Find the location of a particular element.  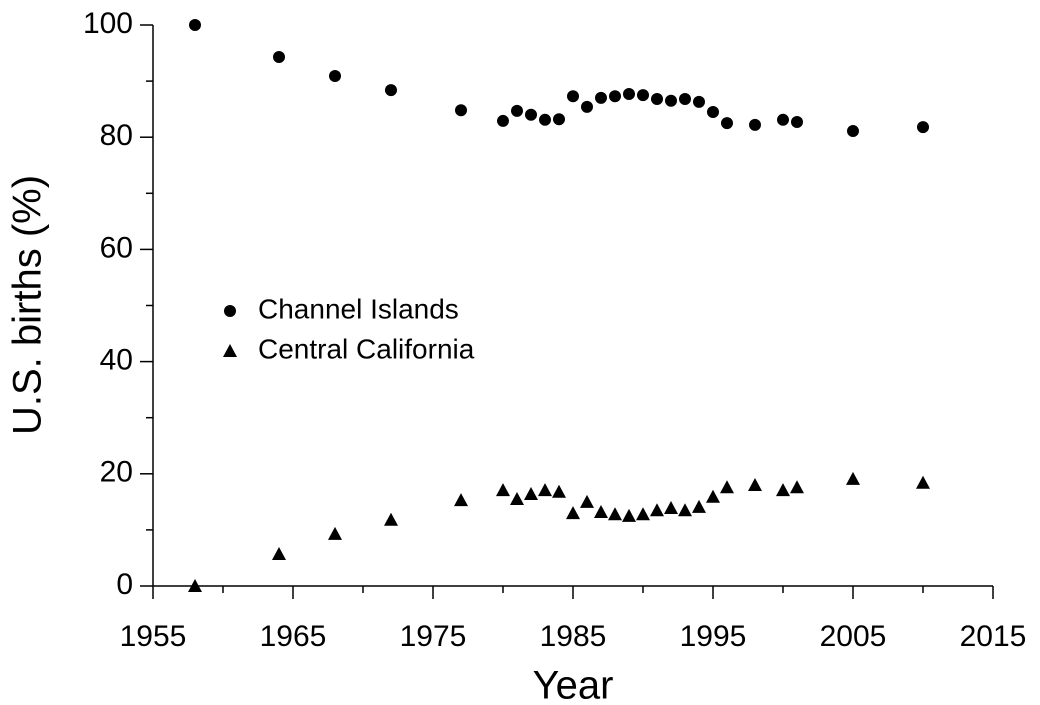

y-tick-label: 60 is located at coordinates (116, 247).